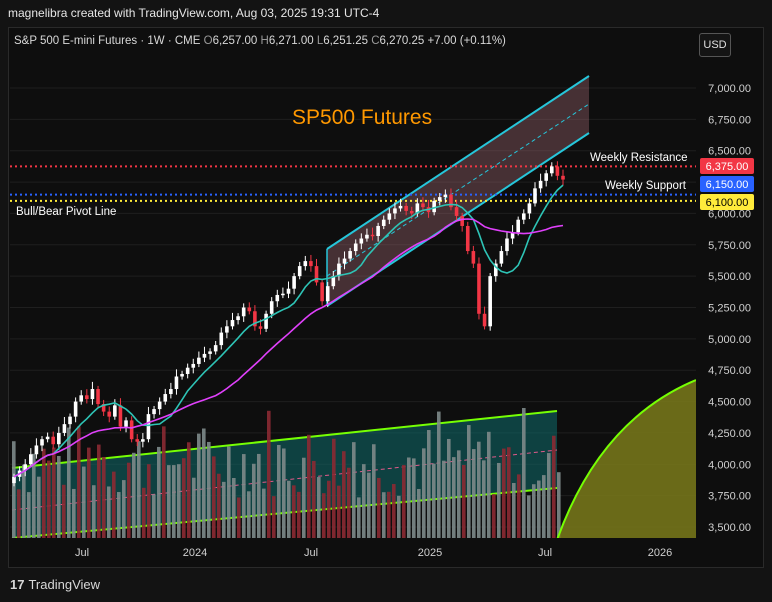 This screenshot has width=772, height=602. I want to click on arc-line, so click(626, 458).